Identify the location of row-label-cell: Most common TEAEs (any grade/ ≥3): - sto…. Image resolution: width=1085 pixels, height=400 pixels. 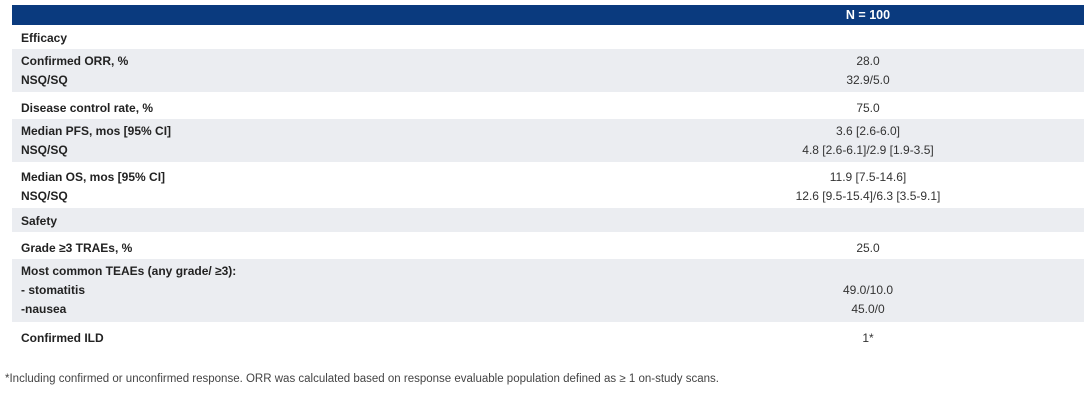
(332, 290).